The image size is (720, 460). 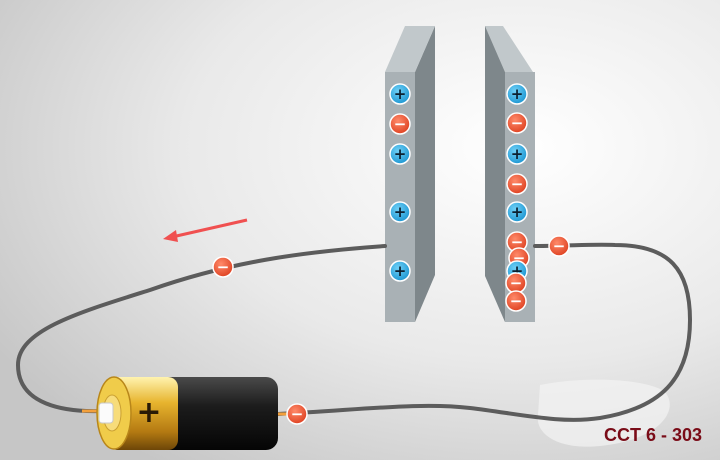 What do you see at coordinates (509, 49) in the screenshot?
I see `right-plate-top` at bounding box center [509, 49].